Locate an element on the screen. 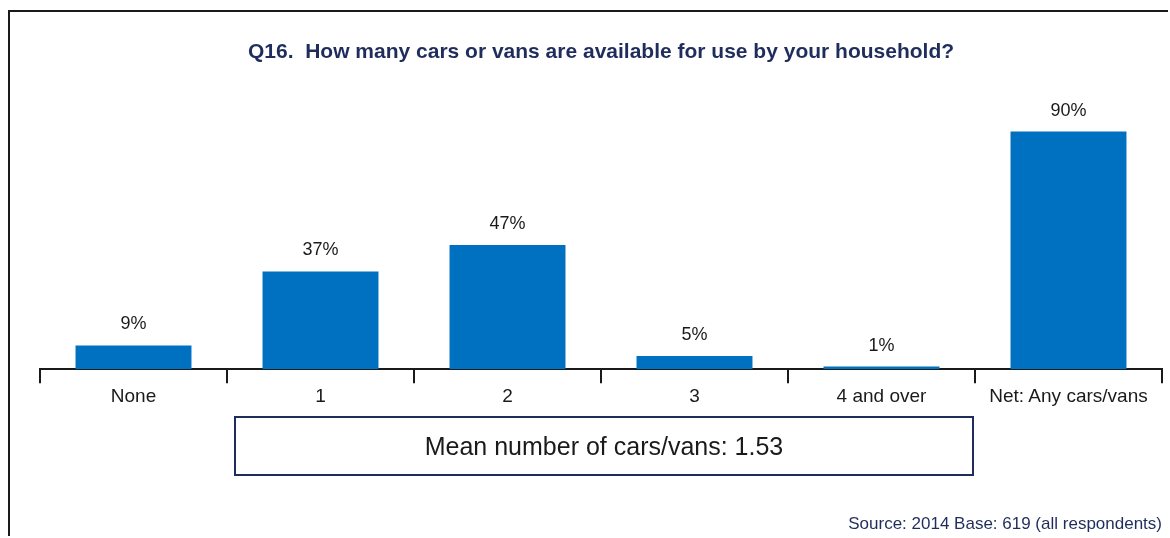 The image size is (1170, 538). data-label: 90% is located at coordinates (1068, 109).